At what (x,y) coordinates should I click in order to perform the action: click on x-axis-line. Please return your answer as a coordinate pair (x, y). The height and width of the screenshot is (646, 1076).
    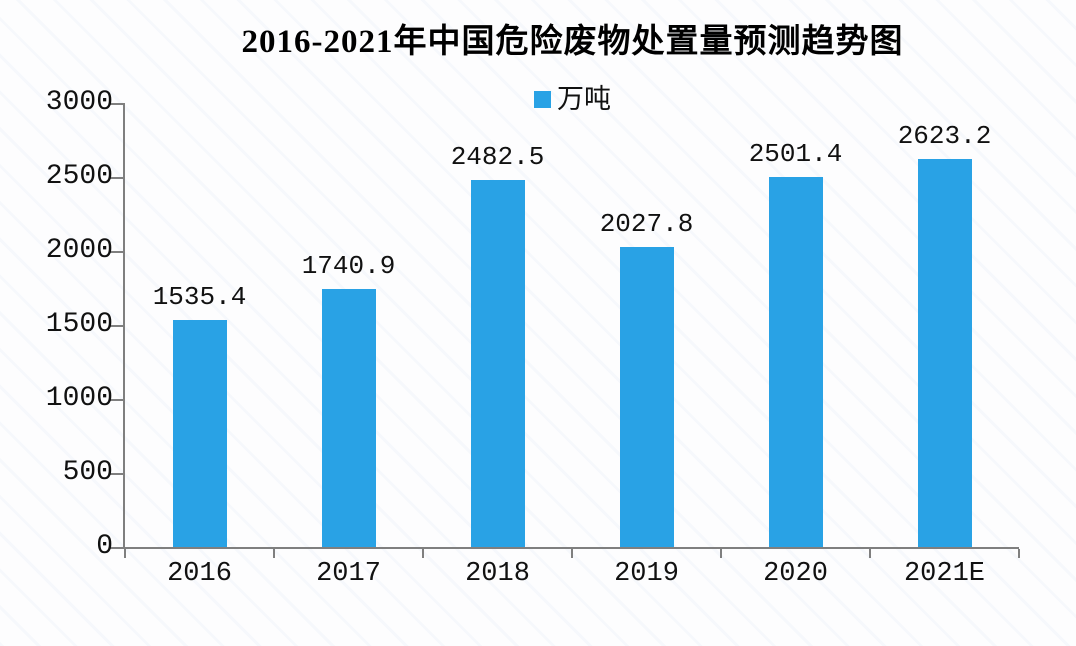
    Looking at the image, I should click on (571, 548).